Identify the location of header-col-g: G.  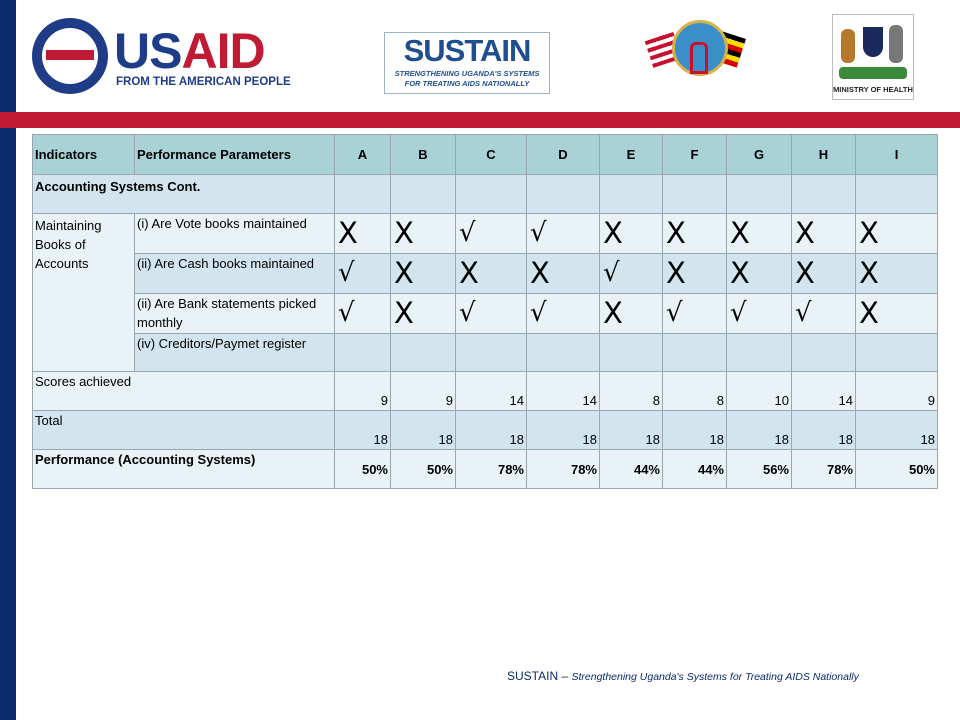
(759, 154).